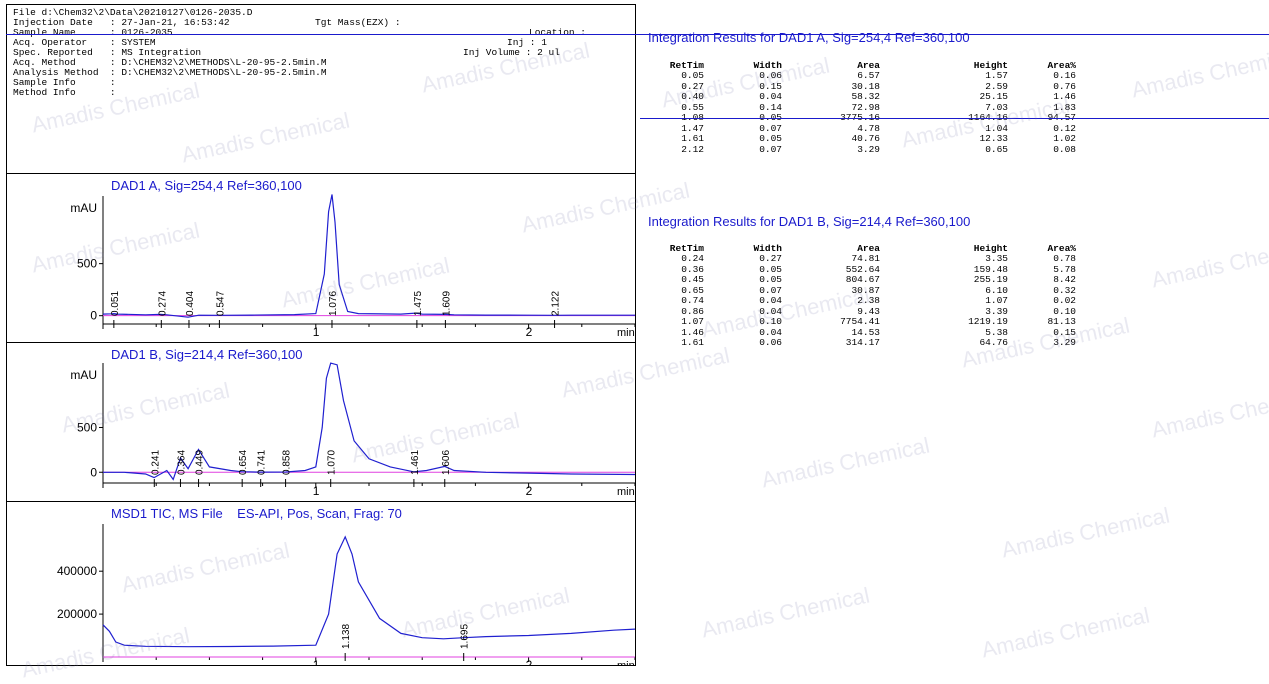  What do you see at coordinates (446, 462) in the screenshot?
I see `peak-label: 1.606` at bounding box center [446, 462].